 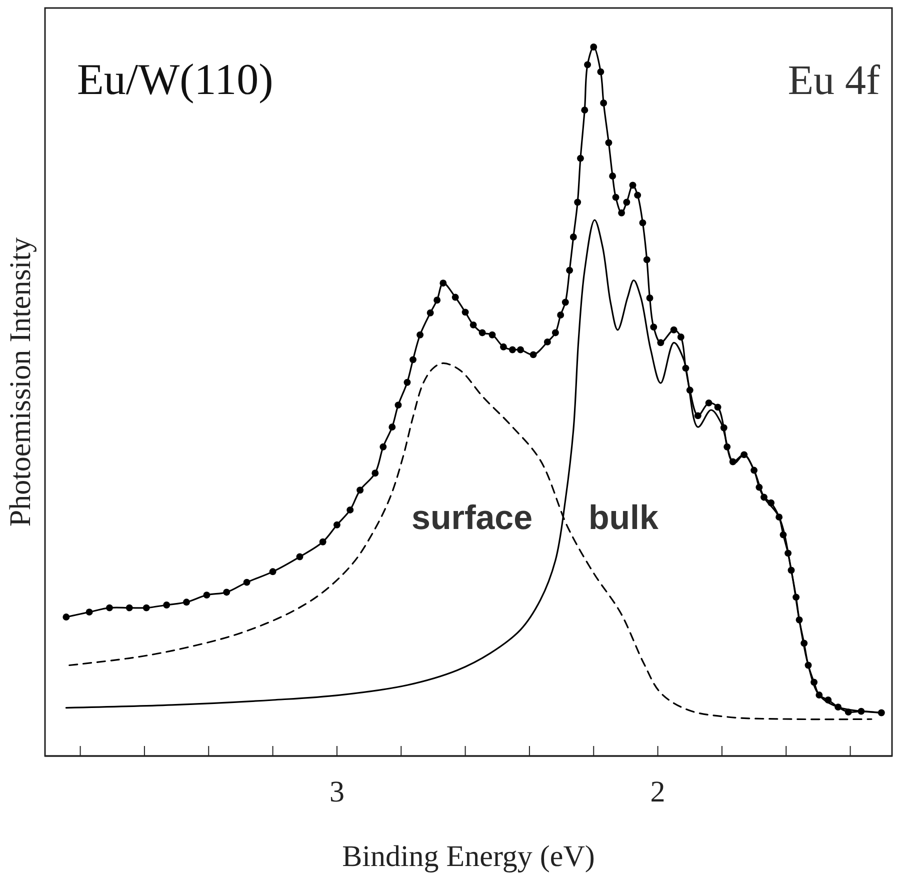 What do you see at coordinates (20, 382) in the screenshot?
I see `y-axis-title: Photoemission Intensity` at bounding box center [20, 382].